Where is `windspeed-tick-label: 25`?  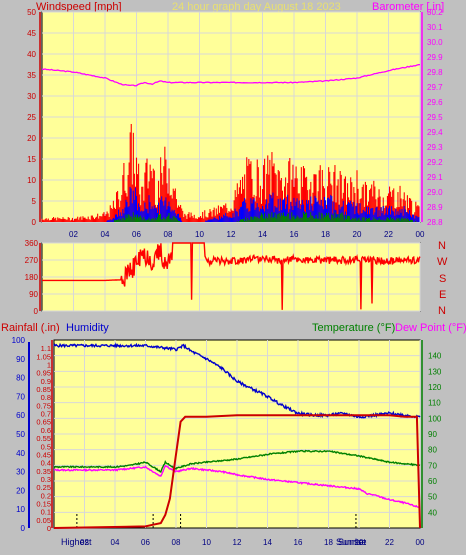 windspeed-tick-label: 25 is located at coordinates (31, 117).